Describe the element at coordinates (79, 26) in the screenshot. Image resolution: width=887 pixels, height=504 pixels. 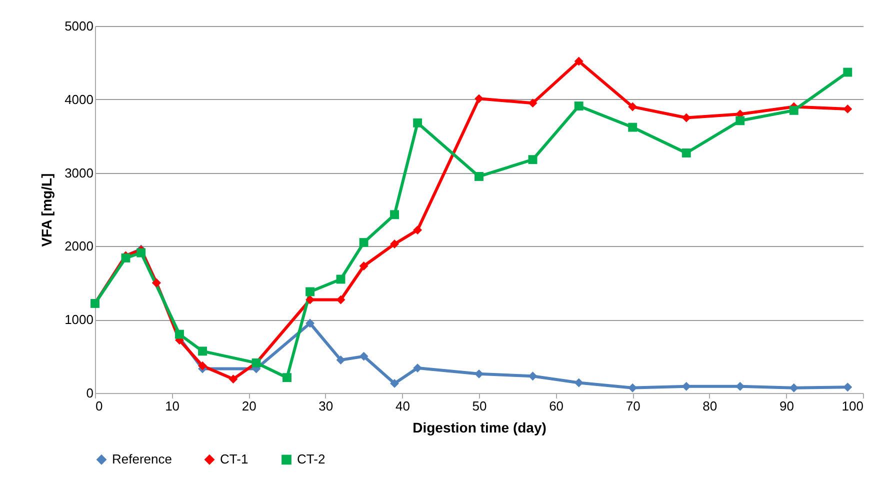
I see `y-tick-label: 5000` at that location.